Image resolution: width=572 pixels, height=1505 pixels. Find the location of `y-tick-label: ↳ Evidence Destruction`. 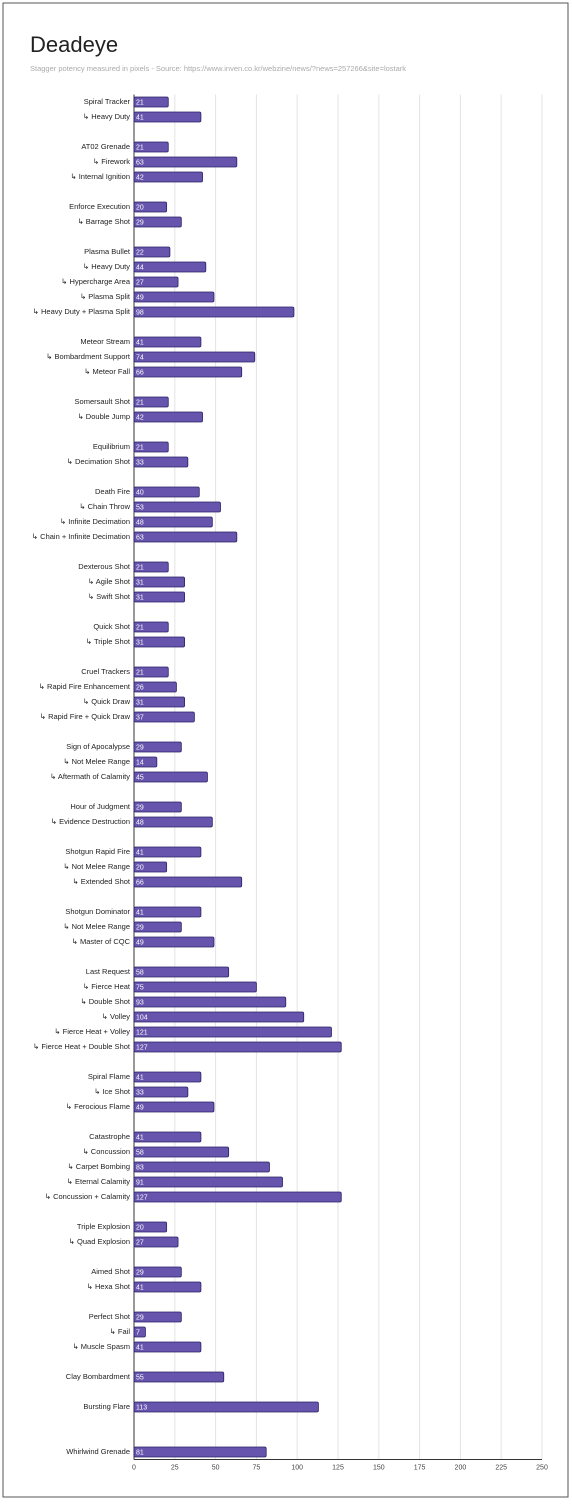

y-tick-label: ↳ Evidence Destruction is located at coordinates (90, 821).